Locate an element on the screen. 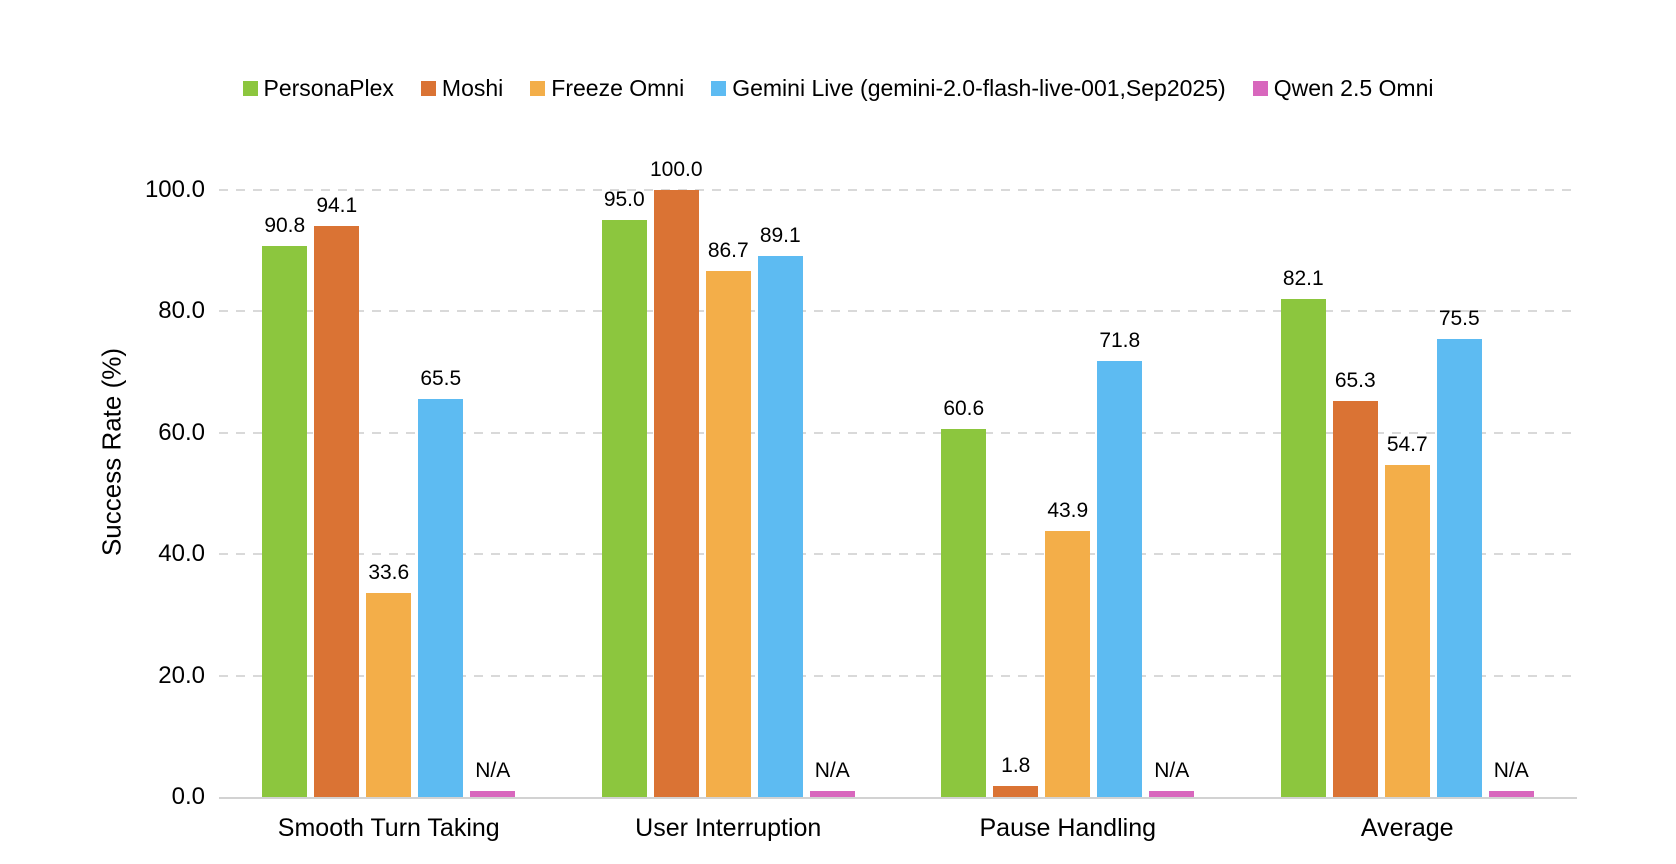 The height and width of the screenshot is (864, 1676). y-tick-label: 60.0 is located at coordinates (181, 432).